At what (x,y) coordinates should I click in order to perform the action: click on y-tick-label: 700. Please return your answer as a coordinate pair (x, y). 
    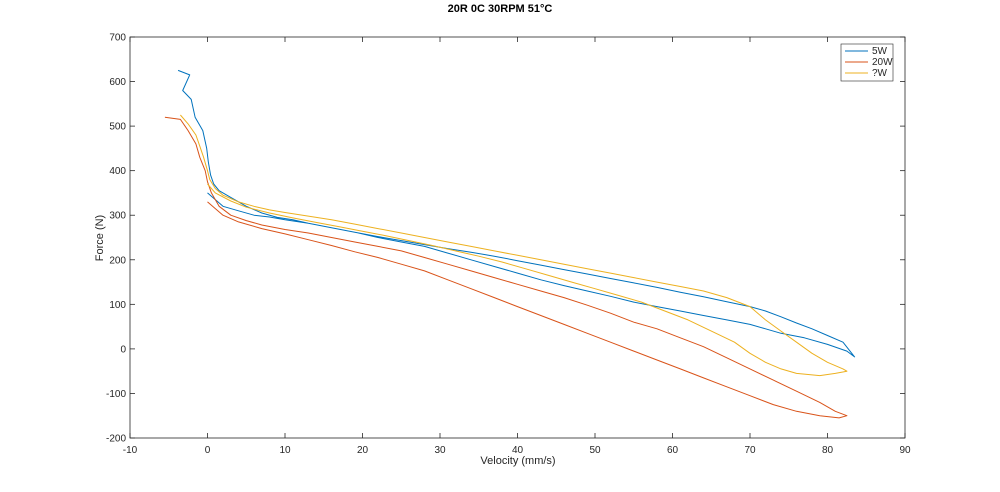
    Looking at the image, I should click on (117, 38).